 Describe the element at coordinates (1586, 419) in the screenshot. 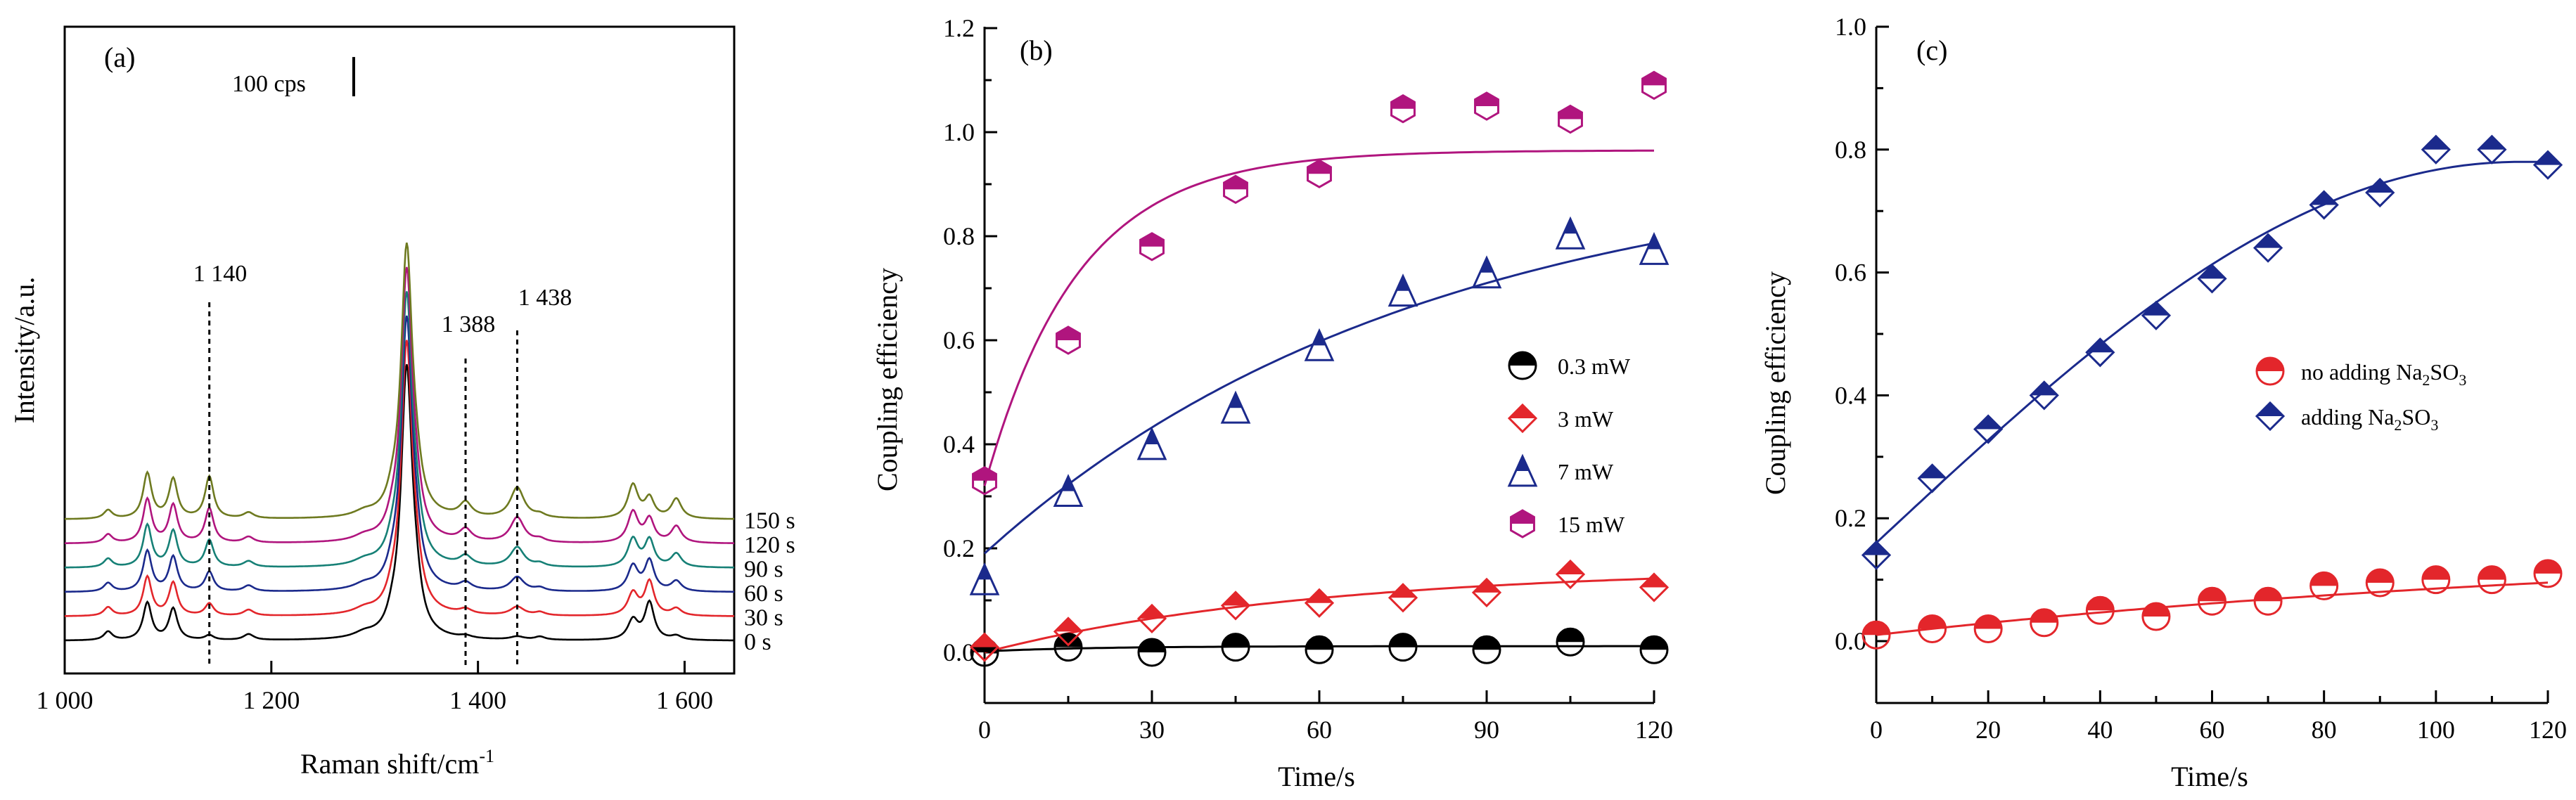

I see `legend-entry-label: 3 mW` at that location.